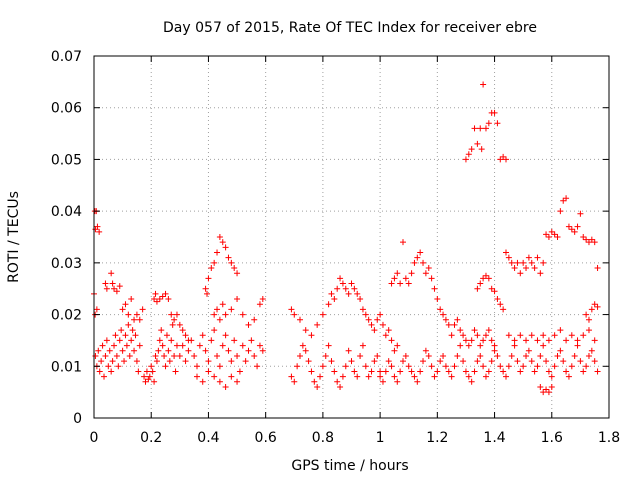 The height and width of the screenshot is (480, 640). I want to click on x-tick-label: 1.2, so click(437, 438).